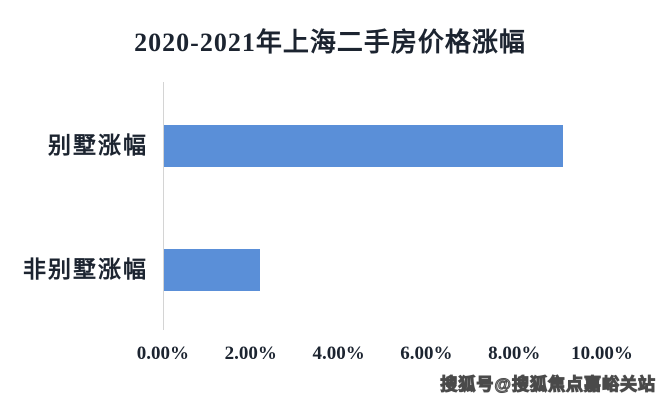  Describe the element at coordinates (163, 353) in the screenshot. I see `x-tick-0: 0.00%` at that location.